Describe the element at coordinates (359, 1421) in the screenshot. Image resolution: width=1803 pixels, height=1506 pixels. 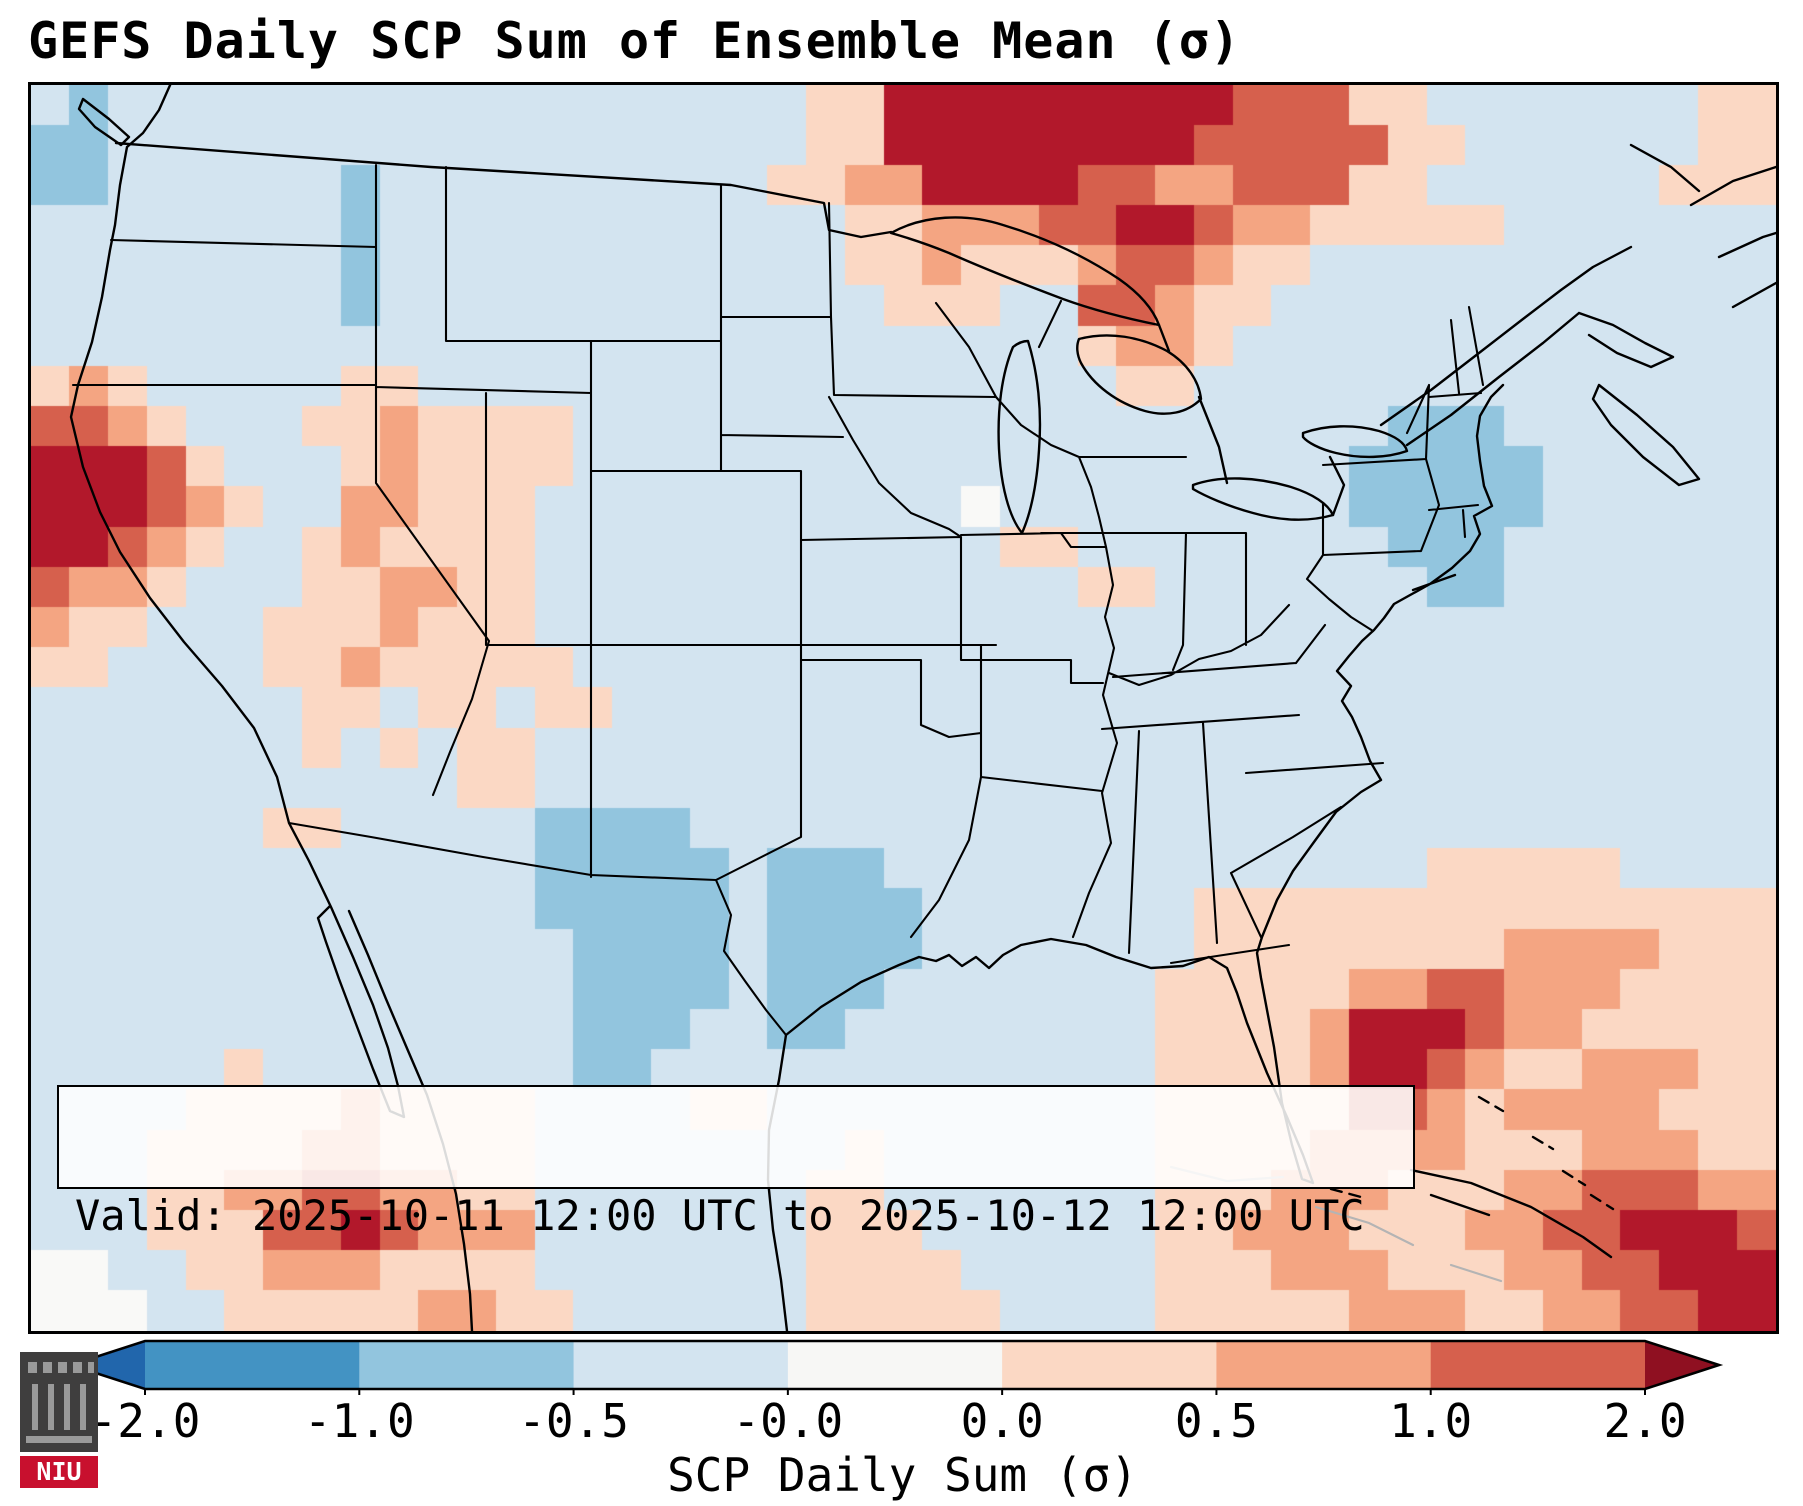
I see `colorbar-tick-label: -1.0` at that location.